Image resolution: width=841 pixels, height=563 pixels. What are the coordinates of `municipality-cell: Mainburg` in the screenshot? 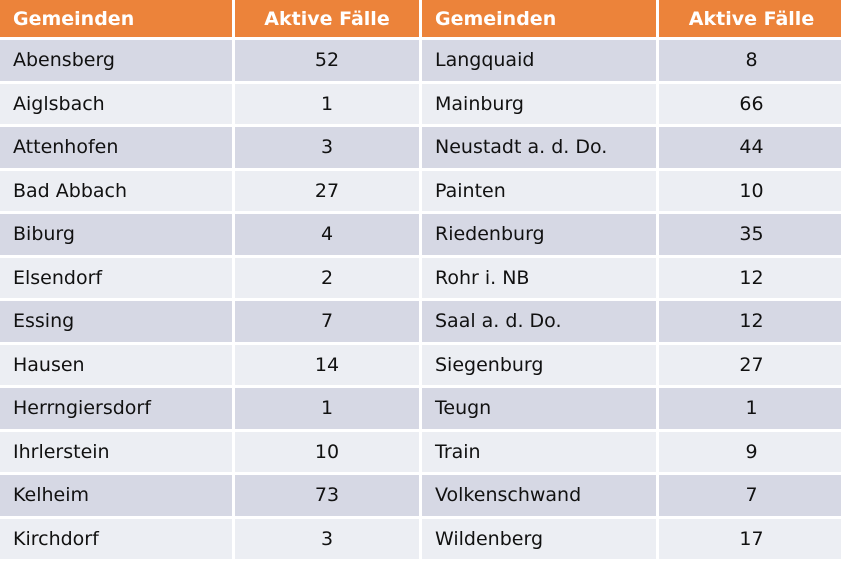 It's located at (539, 103).